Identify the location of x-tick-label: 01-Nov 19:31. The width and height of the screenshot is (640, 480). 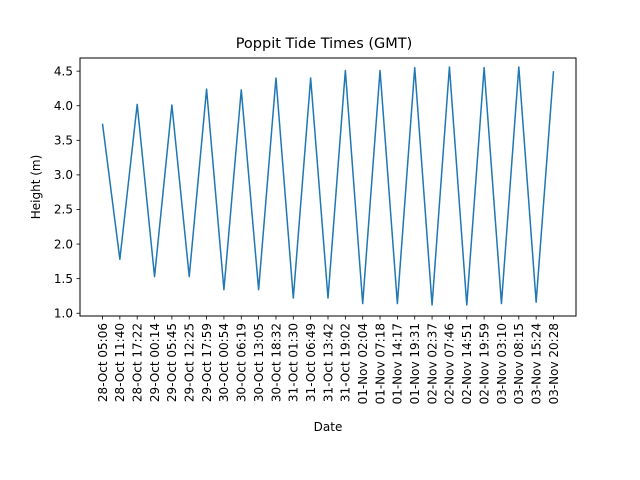
(415, 363).